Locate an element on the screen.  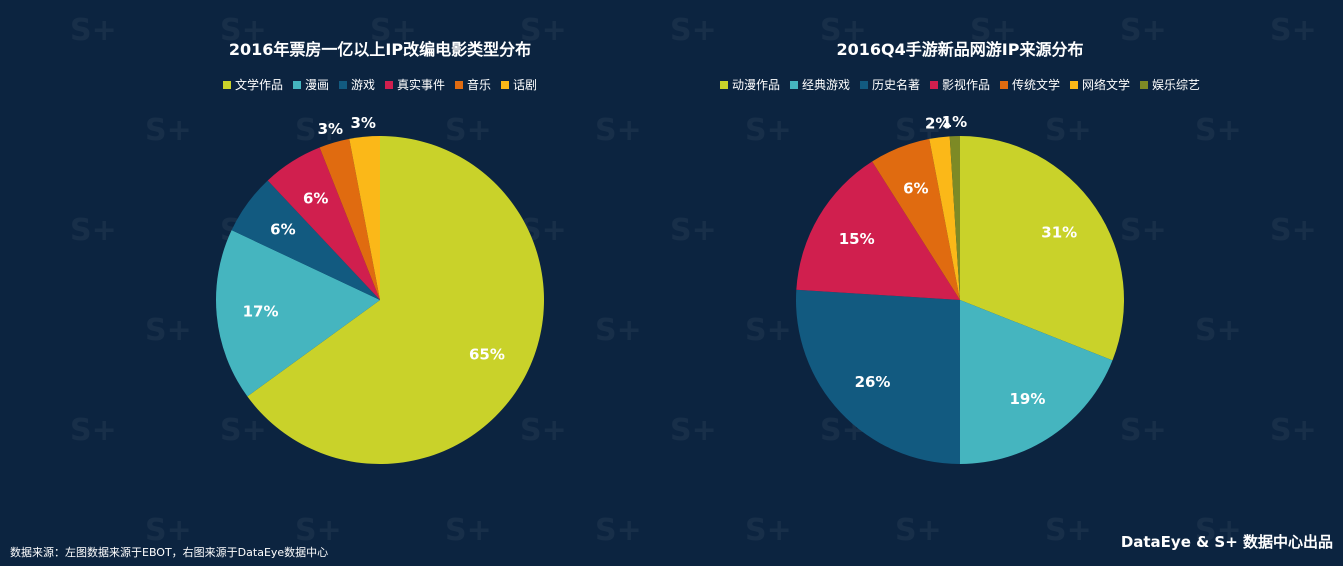
legend-item: 话剧 is located at coordinates (519, 84).